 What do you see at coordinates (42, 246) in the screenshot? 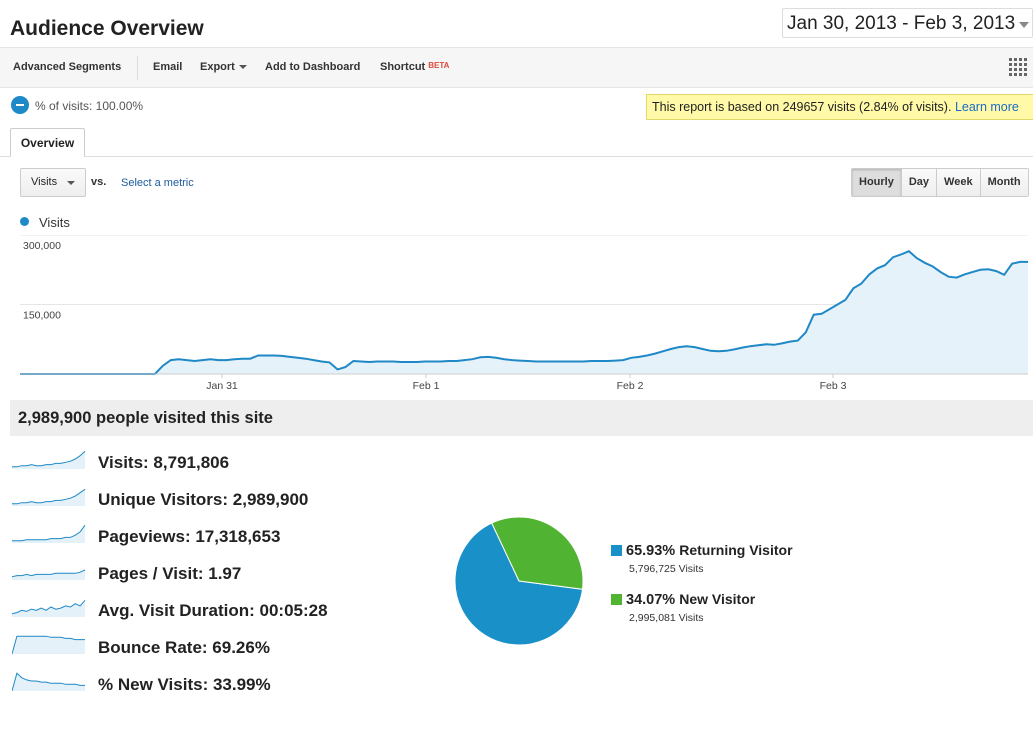
I see `y-tick-label: 300,000` at bounding box center [42, 246].